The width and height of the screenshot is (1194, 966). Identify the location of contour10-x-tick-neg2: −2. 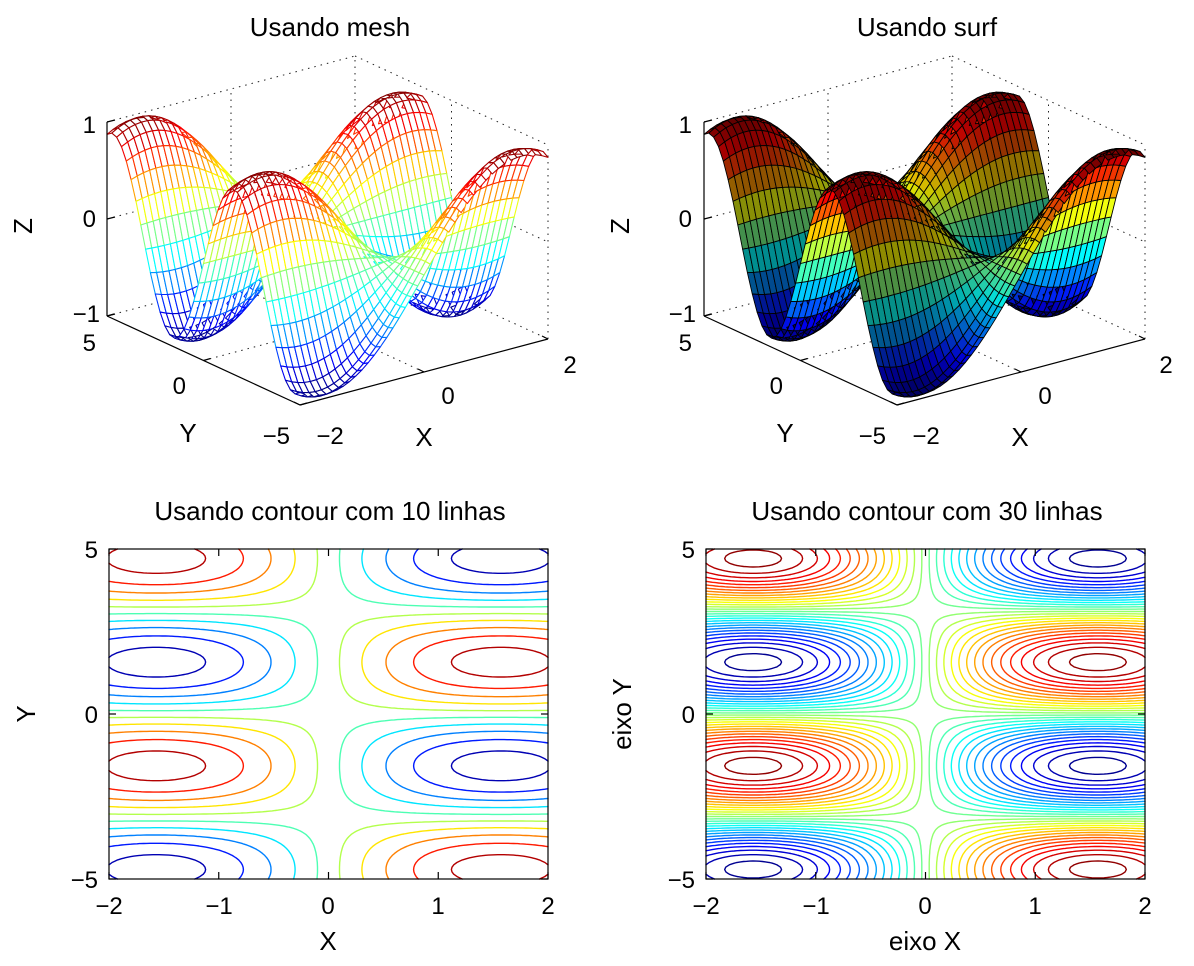
(108, 906).